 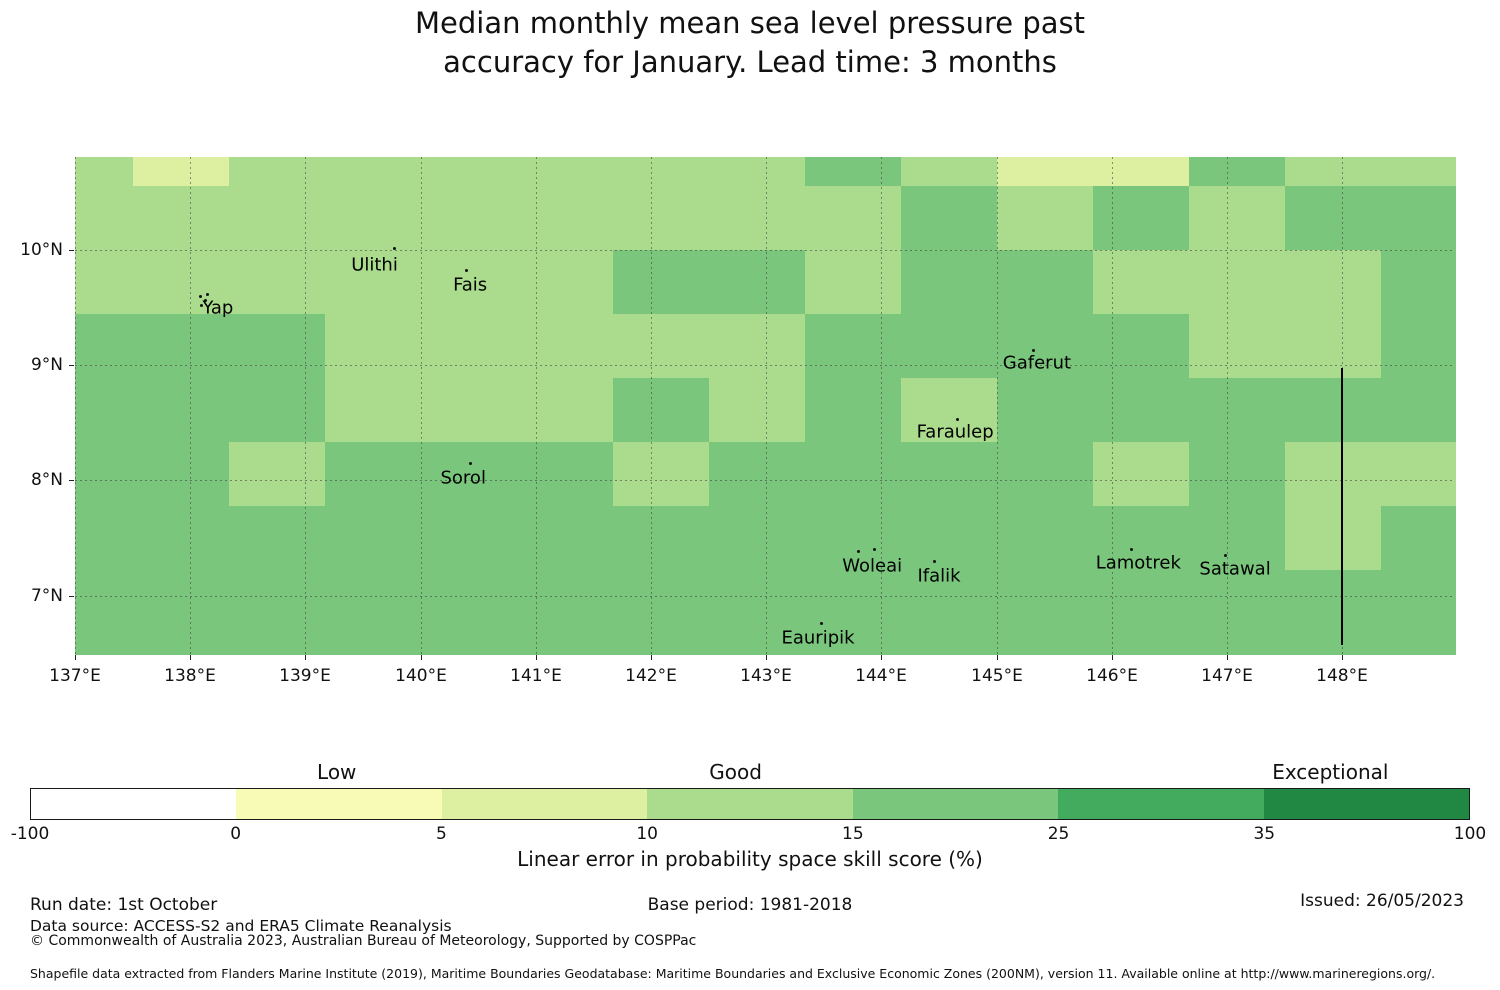 What do you see at coordinates (651, 676) in the screenshot?
I see `x-tick-label: 142°E` at bounding box center [651, 676].